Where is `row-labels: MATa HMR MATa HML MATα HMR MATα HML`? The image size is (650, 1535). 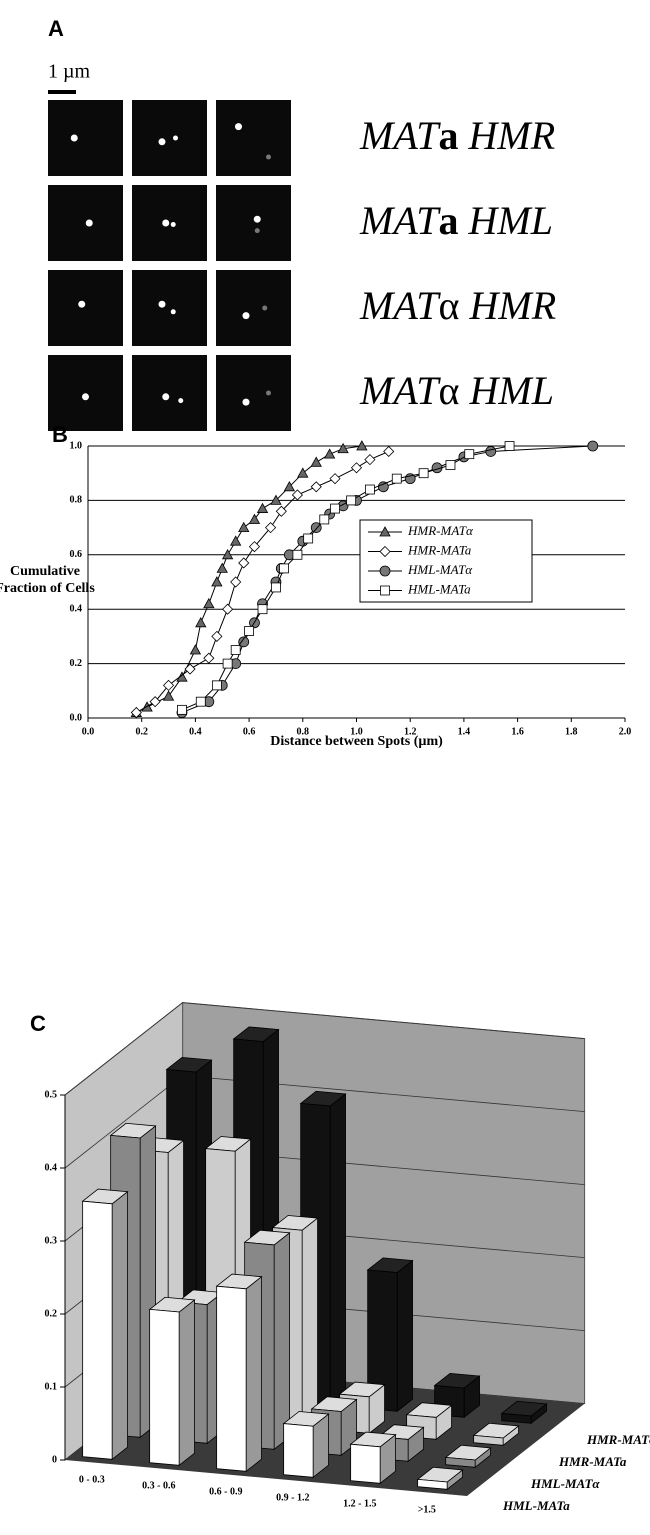 row-labels: MATa HMR MATa HML MATα HMR MATα HML is located at coordinates (457, 263).